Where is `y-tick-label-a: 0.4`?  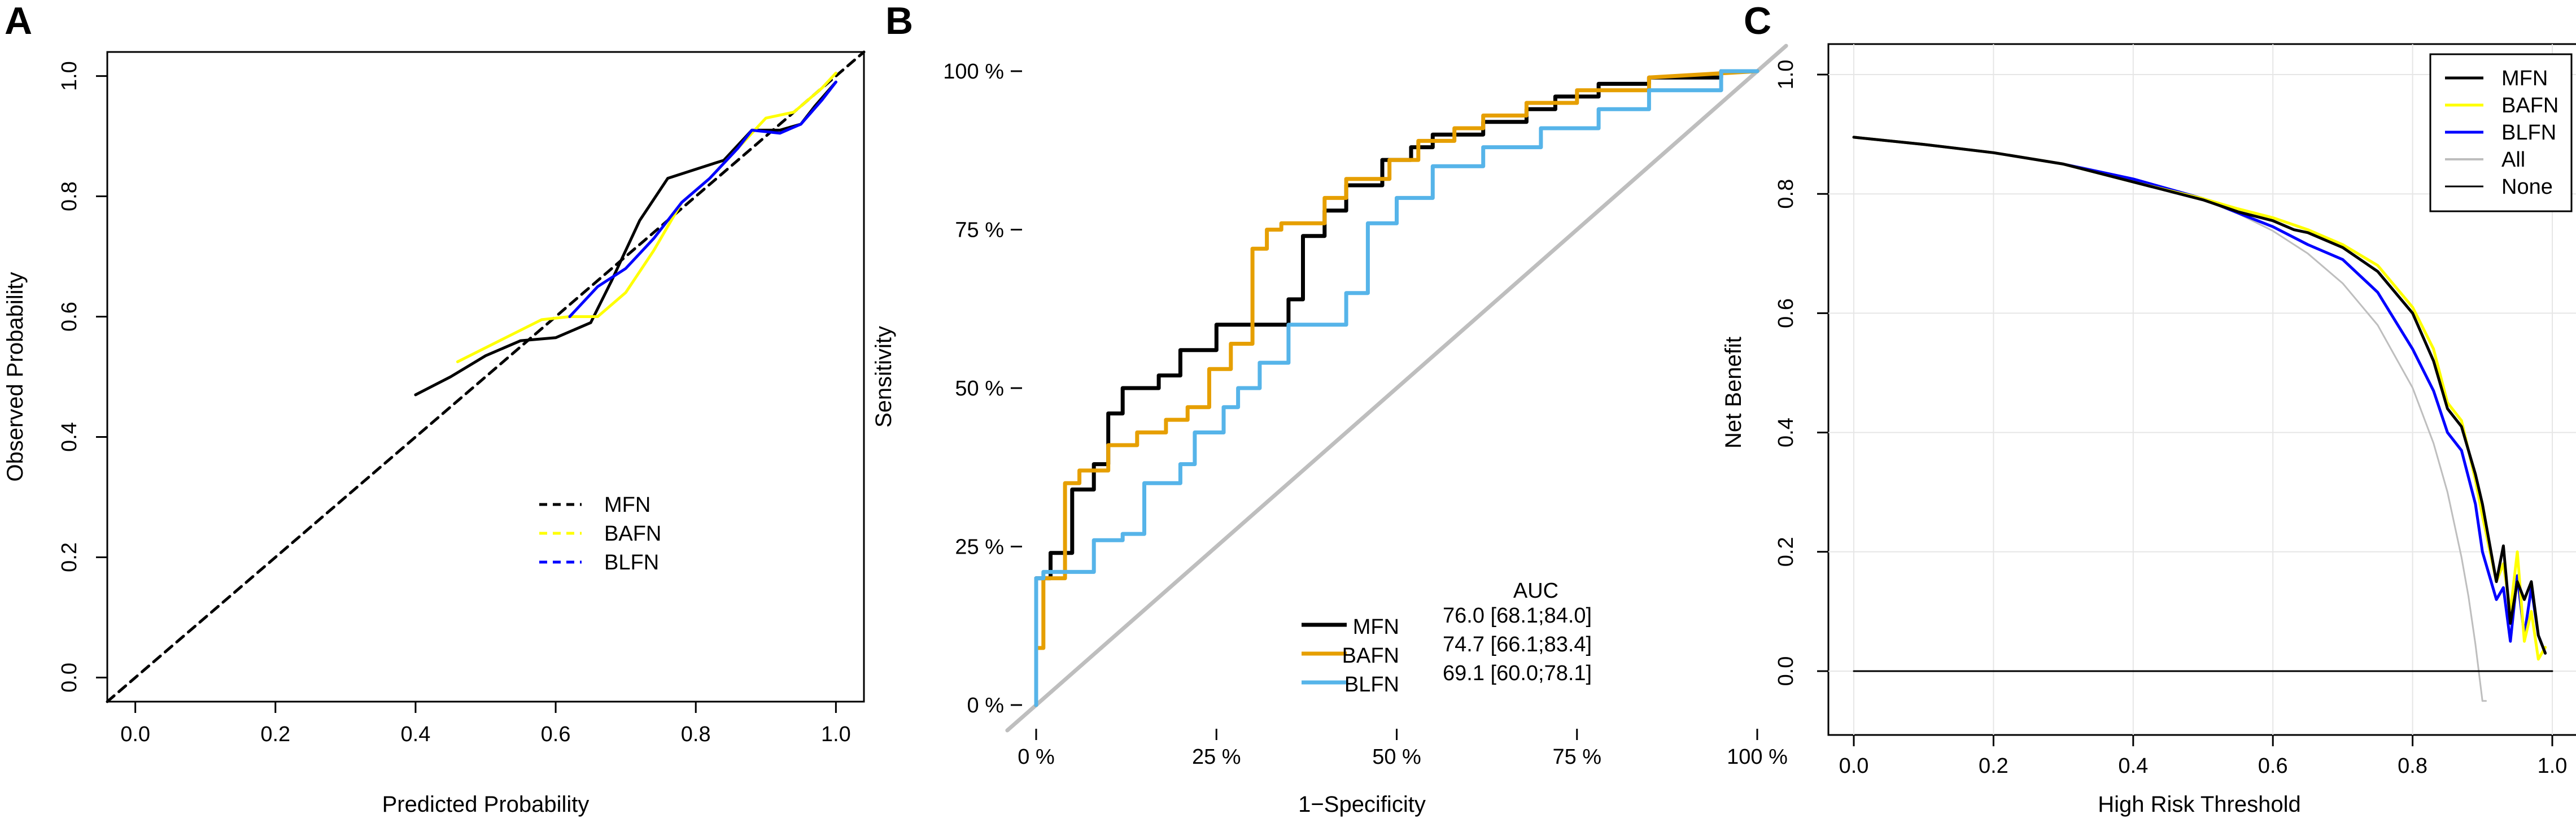
y-tick-label-a: 0.4 is located at coordinates (70, 437).